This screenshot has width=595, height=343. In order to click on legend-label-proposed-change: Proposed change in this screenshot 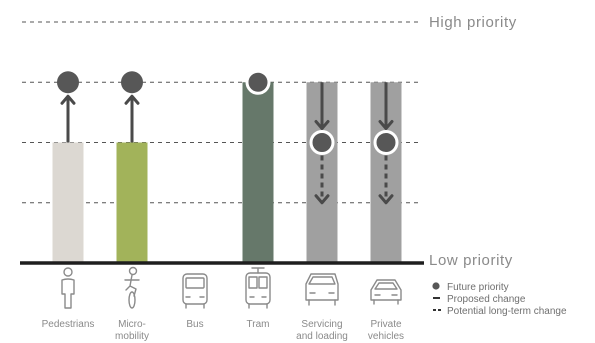, I will do `click(486, 299)`.